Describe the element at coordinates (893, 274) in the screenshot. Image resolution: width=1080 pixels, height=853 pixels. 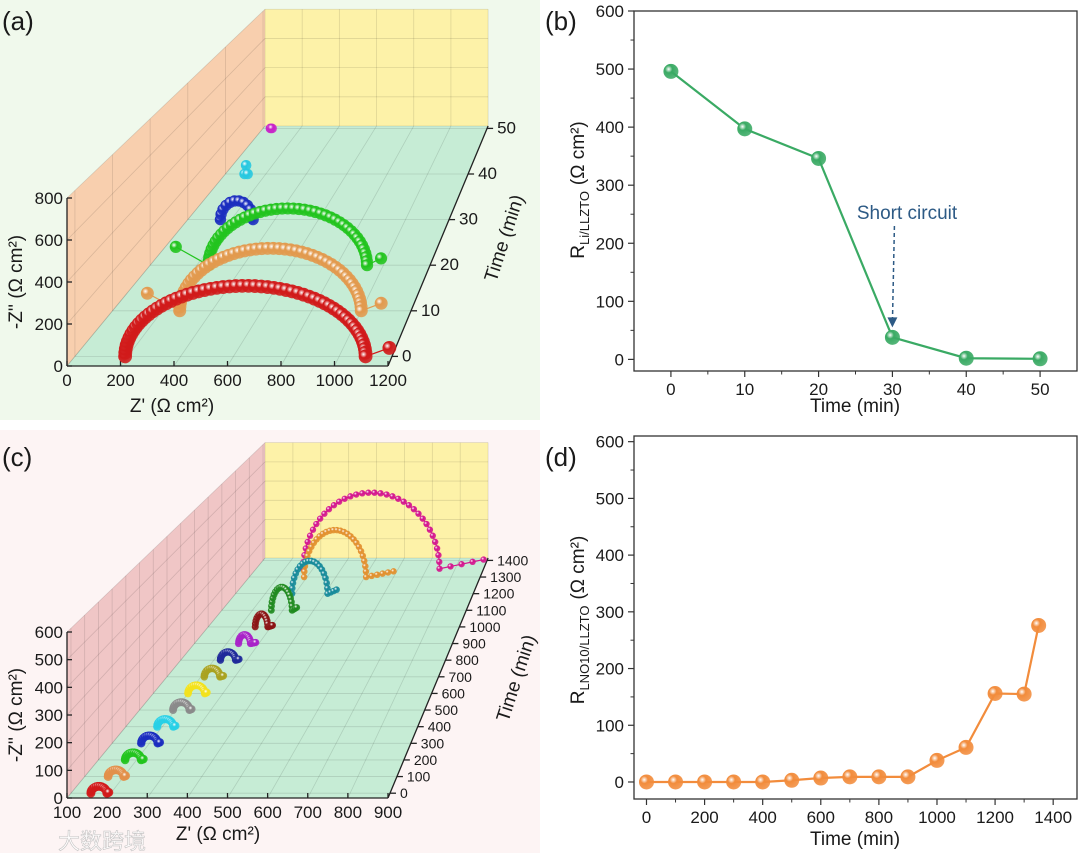
I see `annotation-arrow-line` at that location.